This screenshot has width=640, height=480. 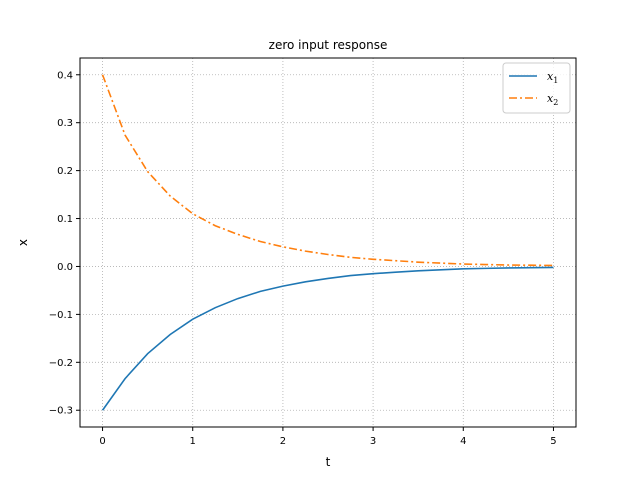 What do you see at coordinates (61, 411) in the screenshot?
I see `y-tick-label: −0.3` at bounding box center [61, 411].